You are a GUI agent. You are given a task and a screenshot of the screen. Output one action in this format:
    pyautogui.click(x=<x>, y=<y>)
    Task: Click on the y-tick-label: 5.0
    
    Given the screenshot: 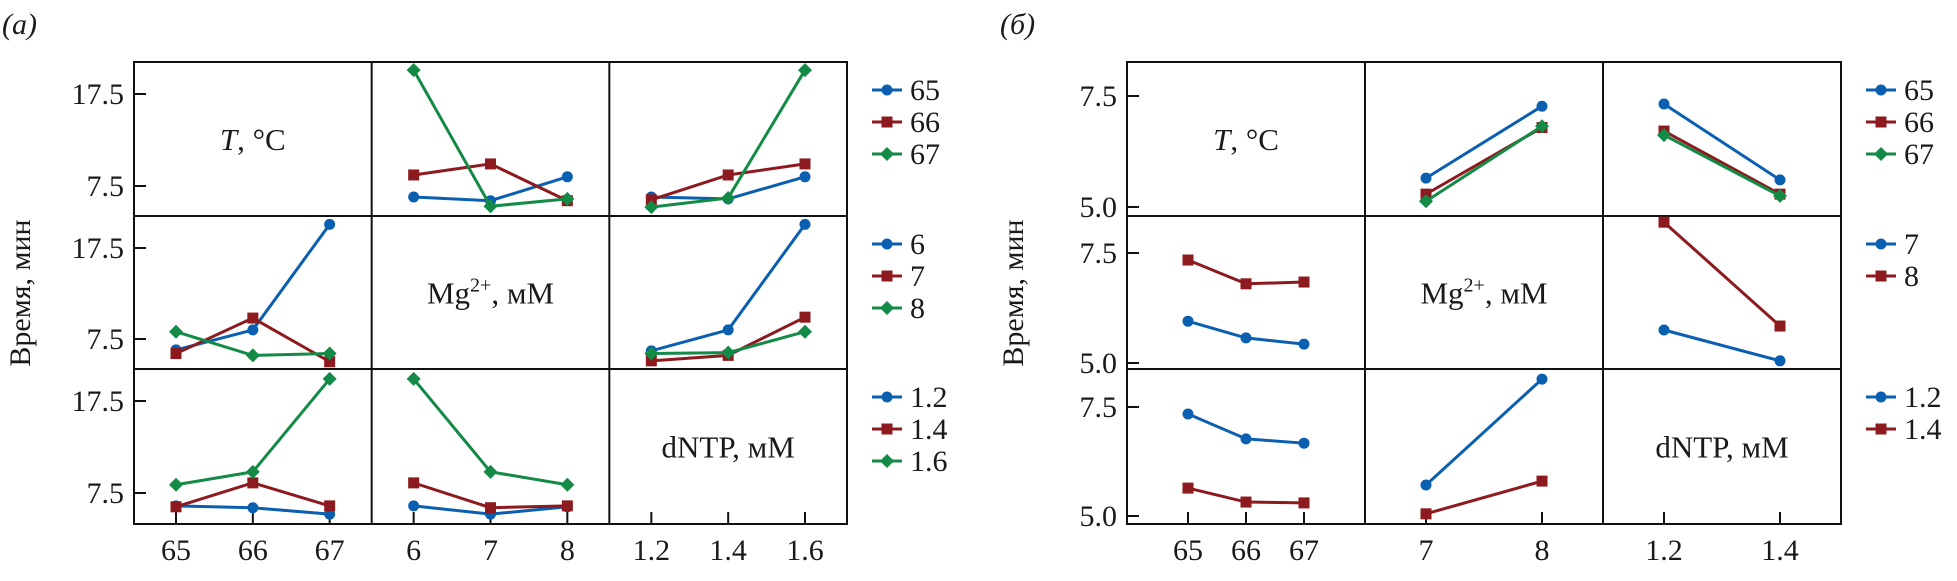 What is the action you would take?
    pyautogui.click(x=1099, y=207)
    